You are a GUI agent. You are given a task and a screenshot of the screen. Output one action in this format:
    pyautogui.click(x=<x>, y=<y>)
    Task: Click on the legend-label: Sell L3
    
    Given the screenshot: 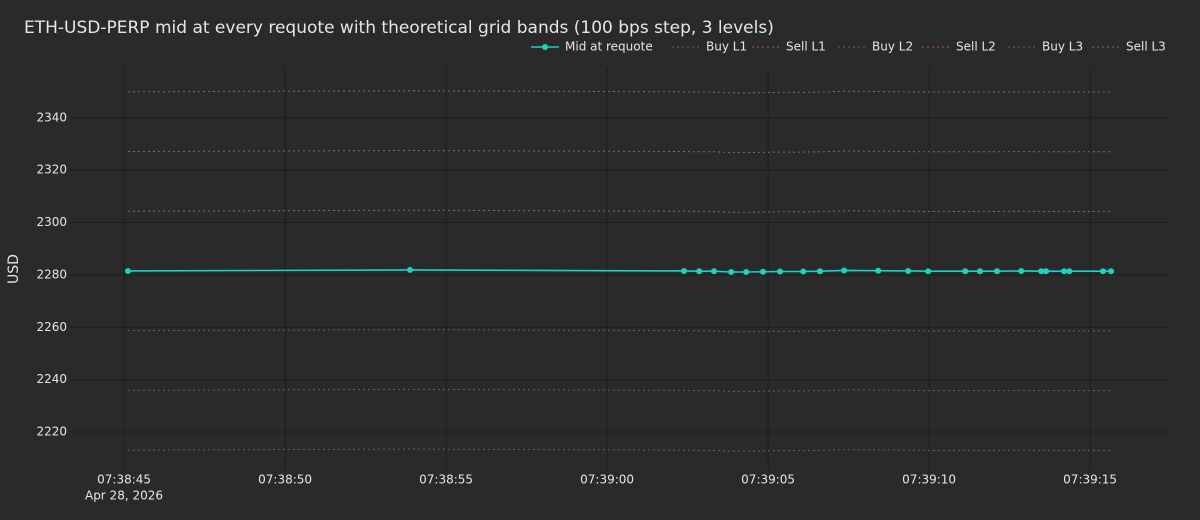 What is the action you would take?
    pyautogui.click(x=1146, y=47)
    